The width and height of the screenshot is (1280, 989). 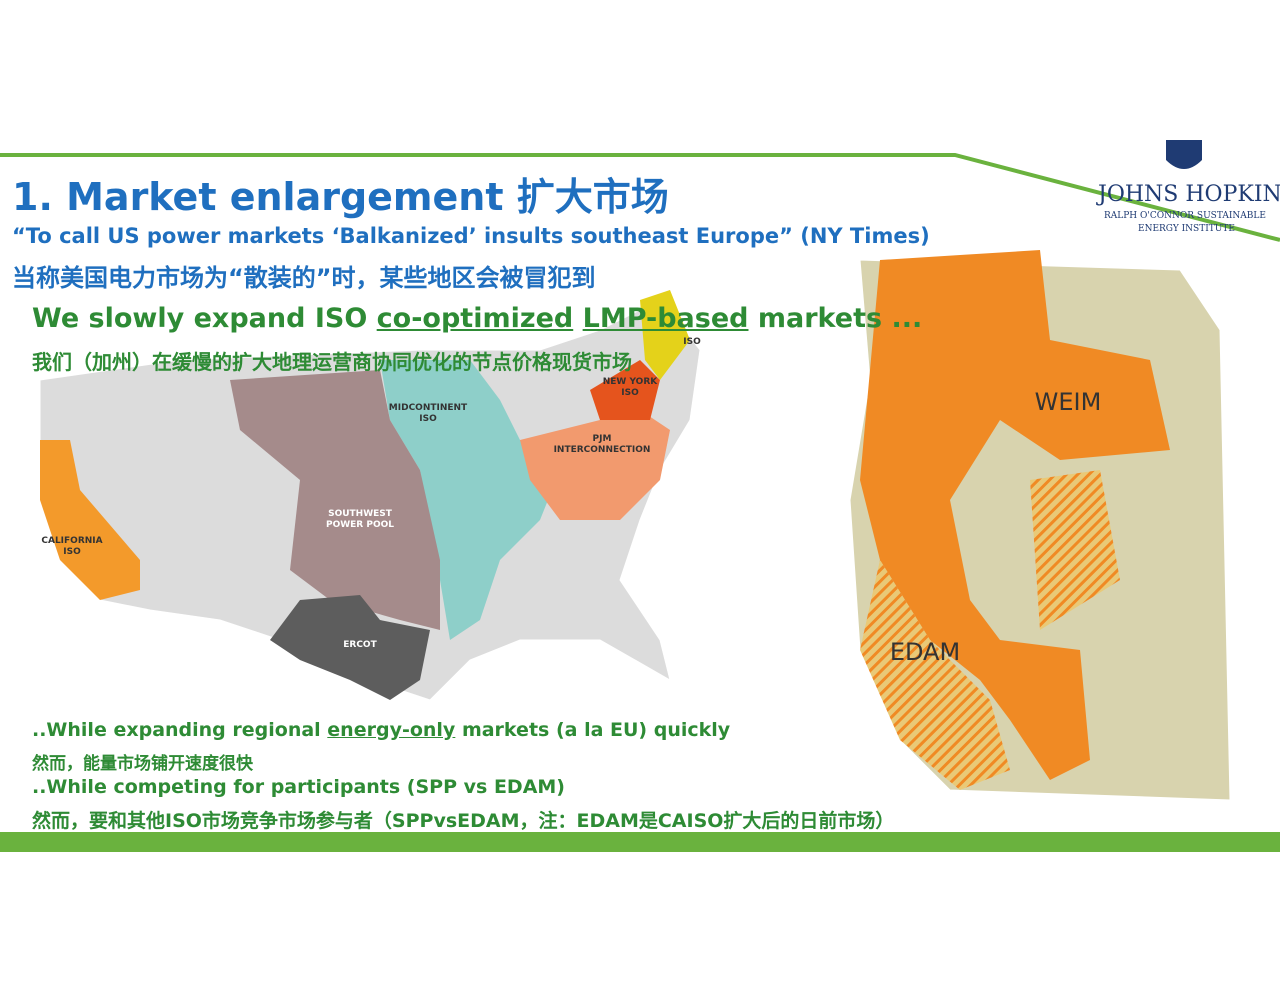 I want to click on text: co-optimized, so click(x=475, y=318).